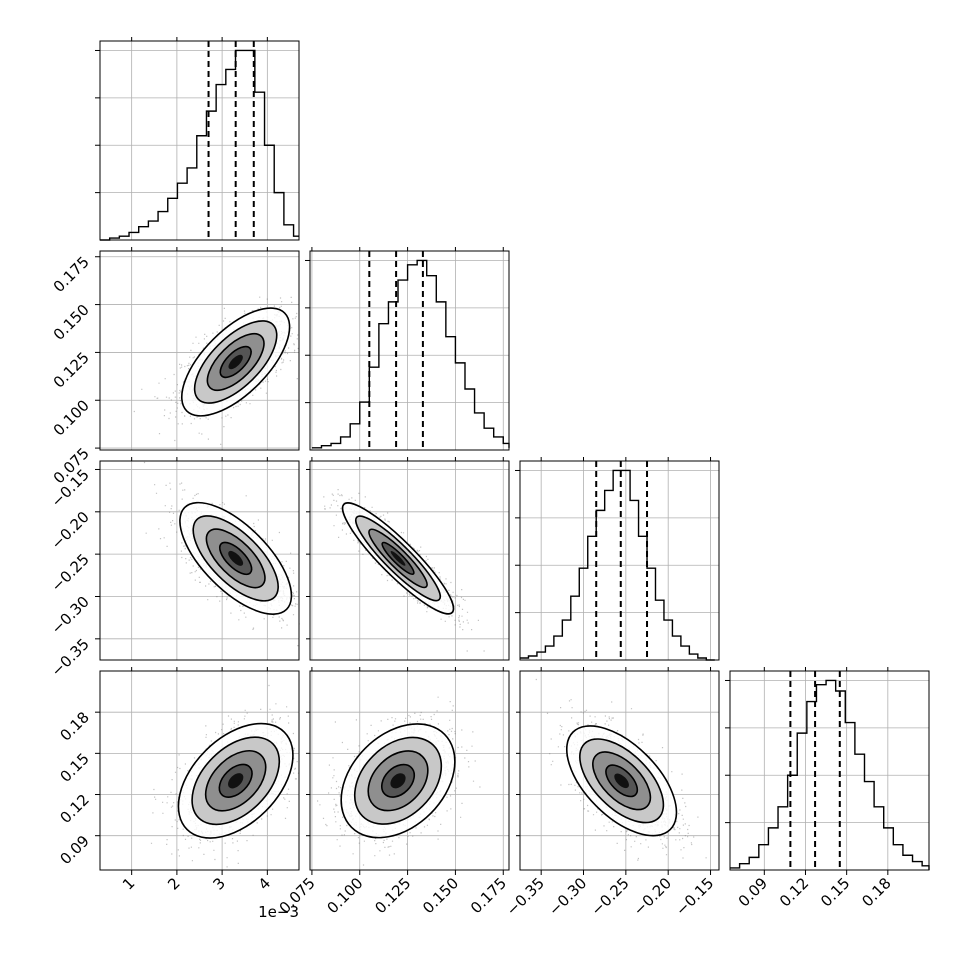 This screenshot has width=970, height=970. What do you see at coordinates (71, 274) in the screenshot?
I see `y-tick-label-1: 0.175` at bounding box center [71, 274].